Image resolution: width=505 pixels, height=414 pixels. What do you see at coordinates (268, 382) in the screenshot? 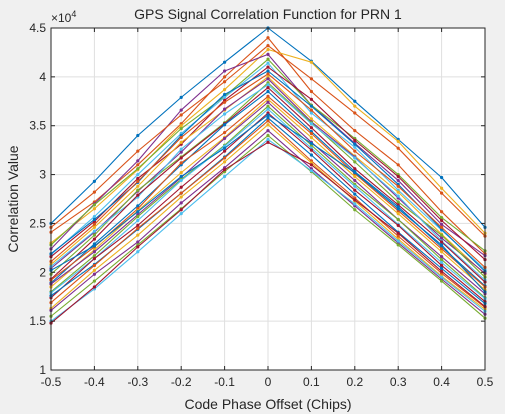
I see `x-tick-label: 0` at bounding box center [268, 382].